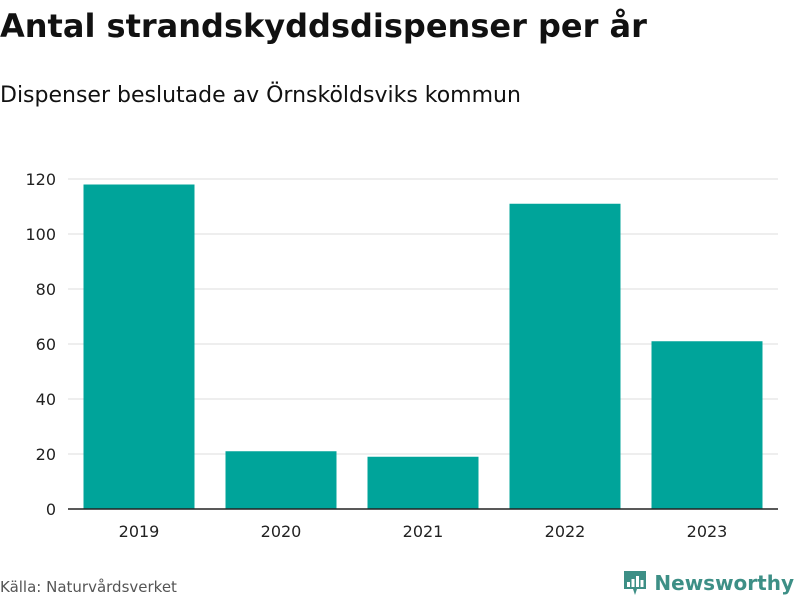 The image size is (800, 600). What do you see at coordinates (51, 509) in the screenshot?
I see `y-tick-label: 0` at bounding box center [51, 509].